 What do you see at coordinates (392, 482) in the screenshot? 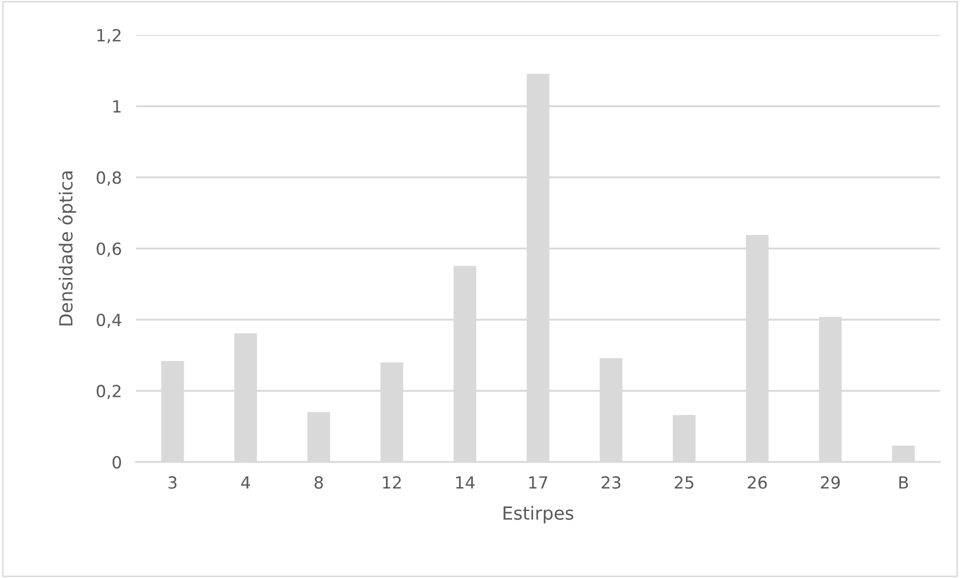
I see `x-tick-label: 12` at bounding box center [392, 482].